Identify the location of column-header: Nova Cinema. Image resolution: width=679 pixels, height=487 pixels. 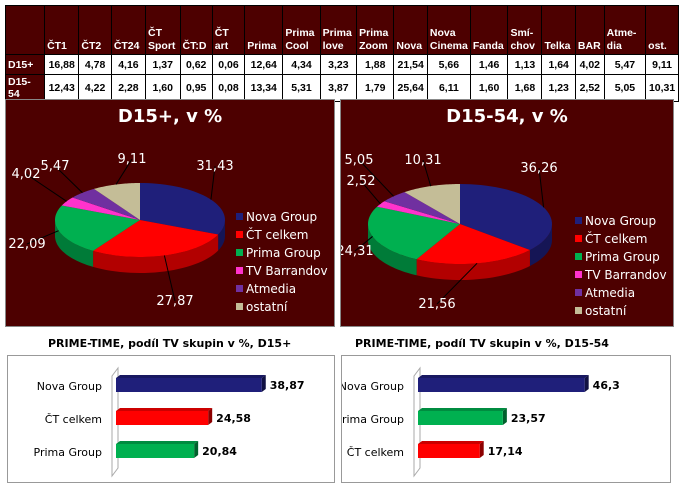
(448, 30).